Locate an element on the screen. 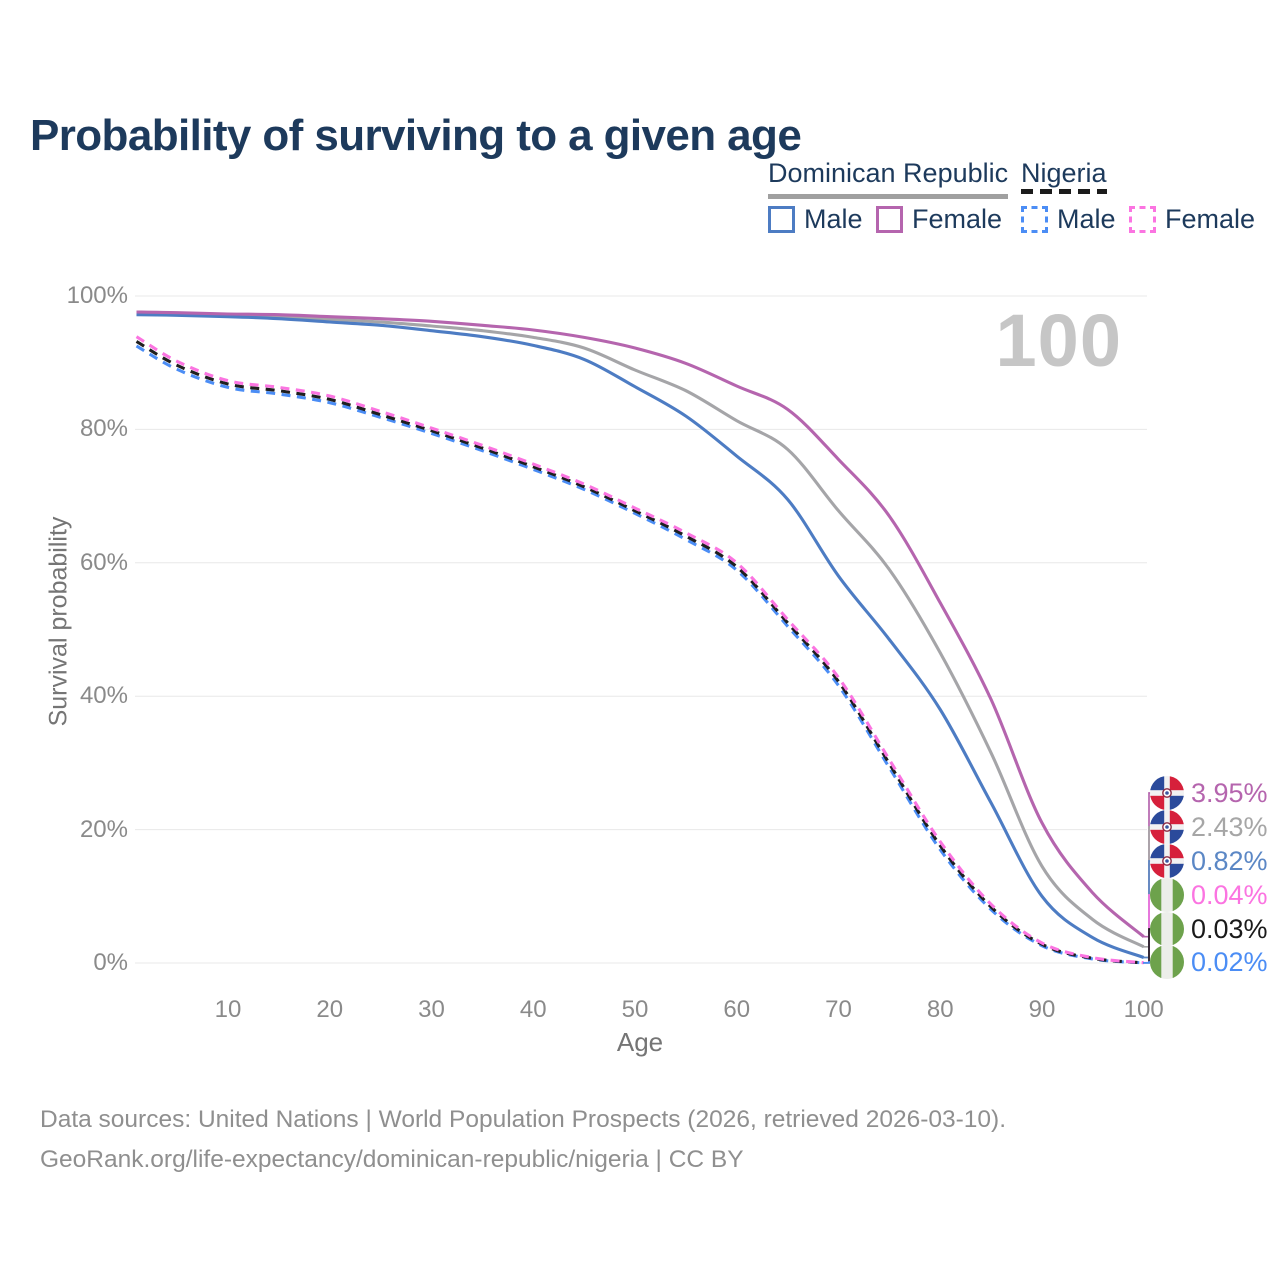 Image resolution: width=1280 pixels, height=1280 pixels. x-tick-30: 30 is located at coordinates (431, 1009).